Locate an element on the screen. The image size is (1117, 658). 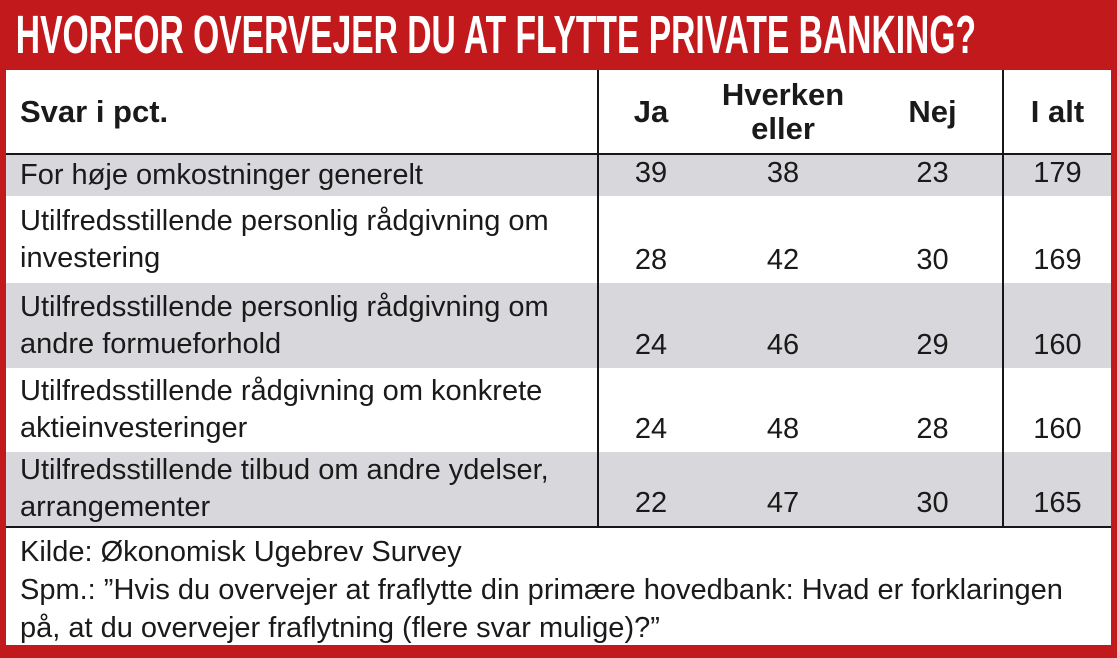
column-header-nej: Nej is located at coordinates (933, 112).